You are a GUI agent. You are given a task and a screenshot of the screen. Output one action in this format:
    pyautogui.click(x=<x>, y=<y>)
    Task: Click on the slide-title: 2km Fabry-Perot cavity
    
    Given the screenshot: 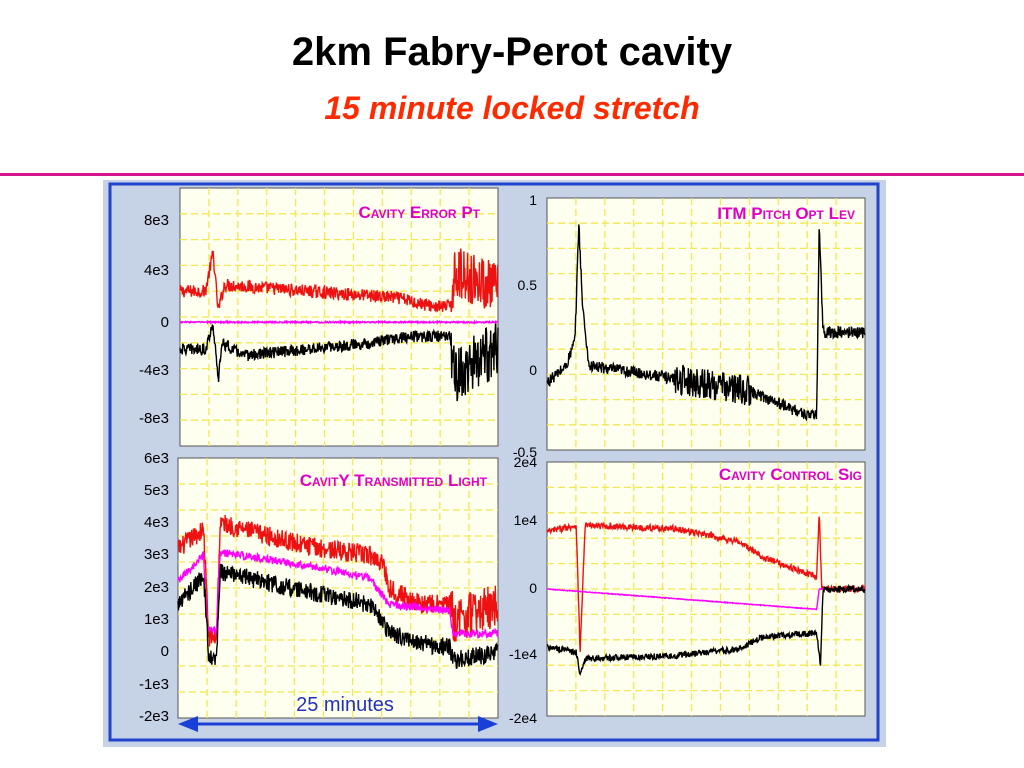 What is the action you would take?
    pyautogui.click(x=512, y=52)
    